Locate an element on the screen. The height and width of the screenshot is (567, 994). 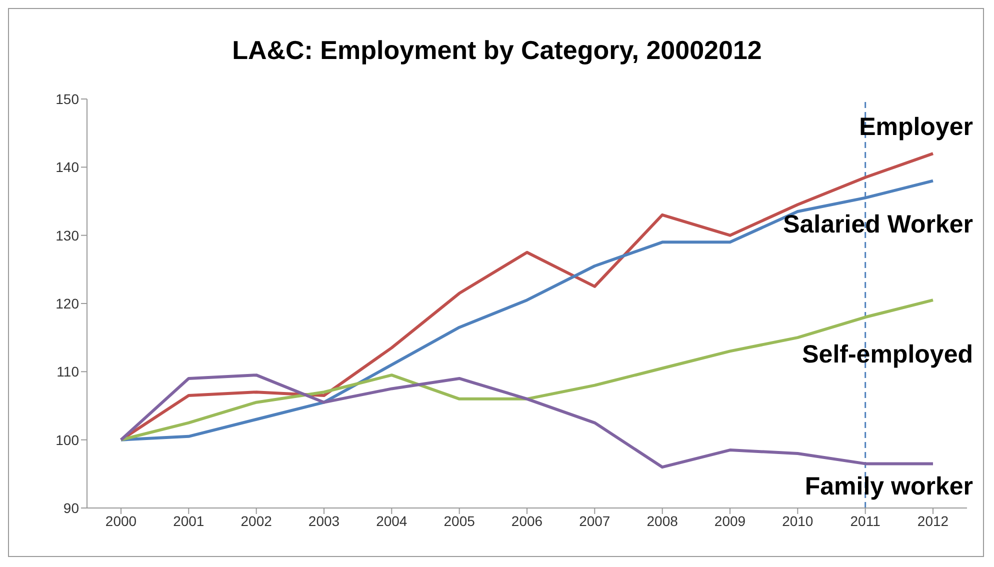
x-tick-label: 2007 is located at coordinates (594, 520).